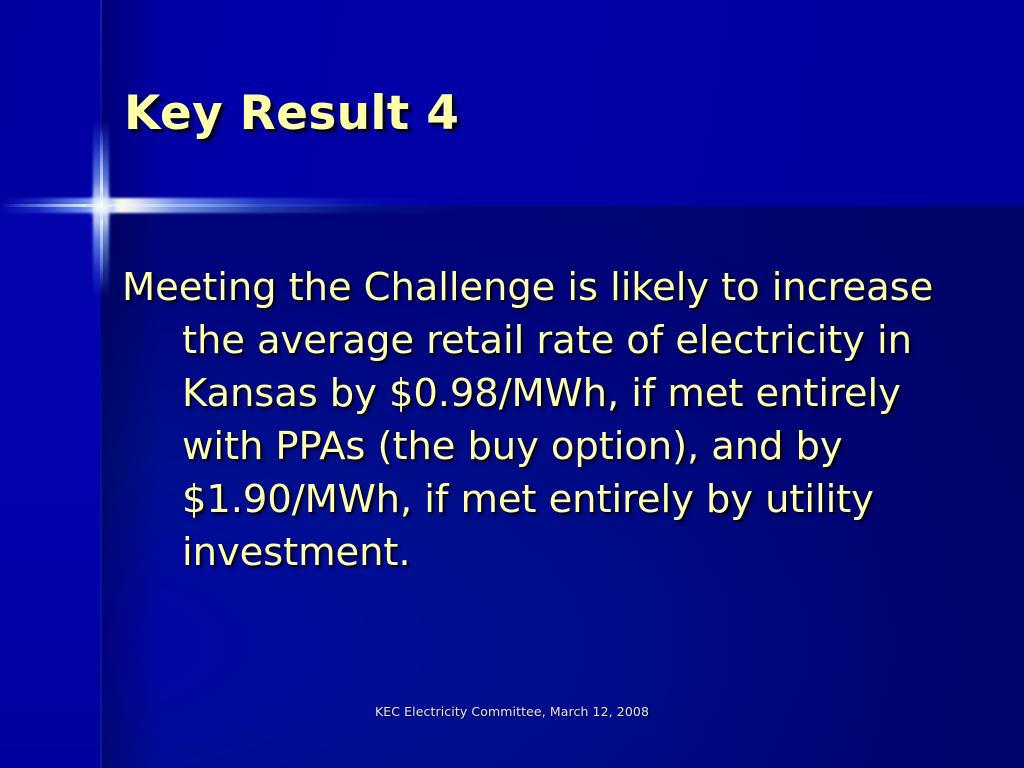  Describe the element at coordinates (101, 384) in the screenshot. I see `vertical-rule-icon` at that location.